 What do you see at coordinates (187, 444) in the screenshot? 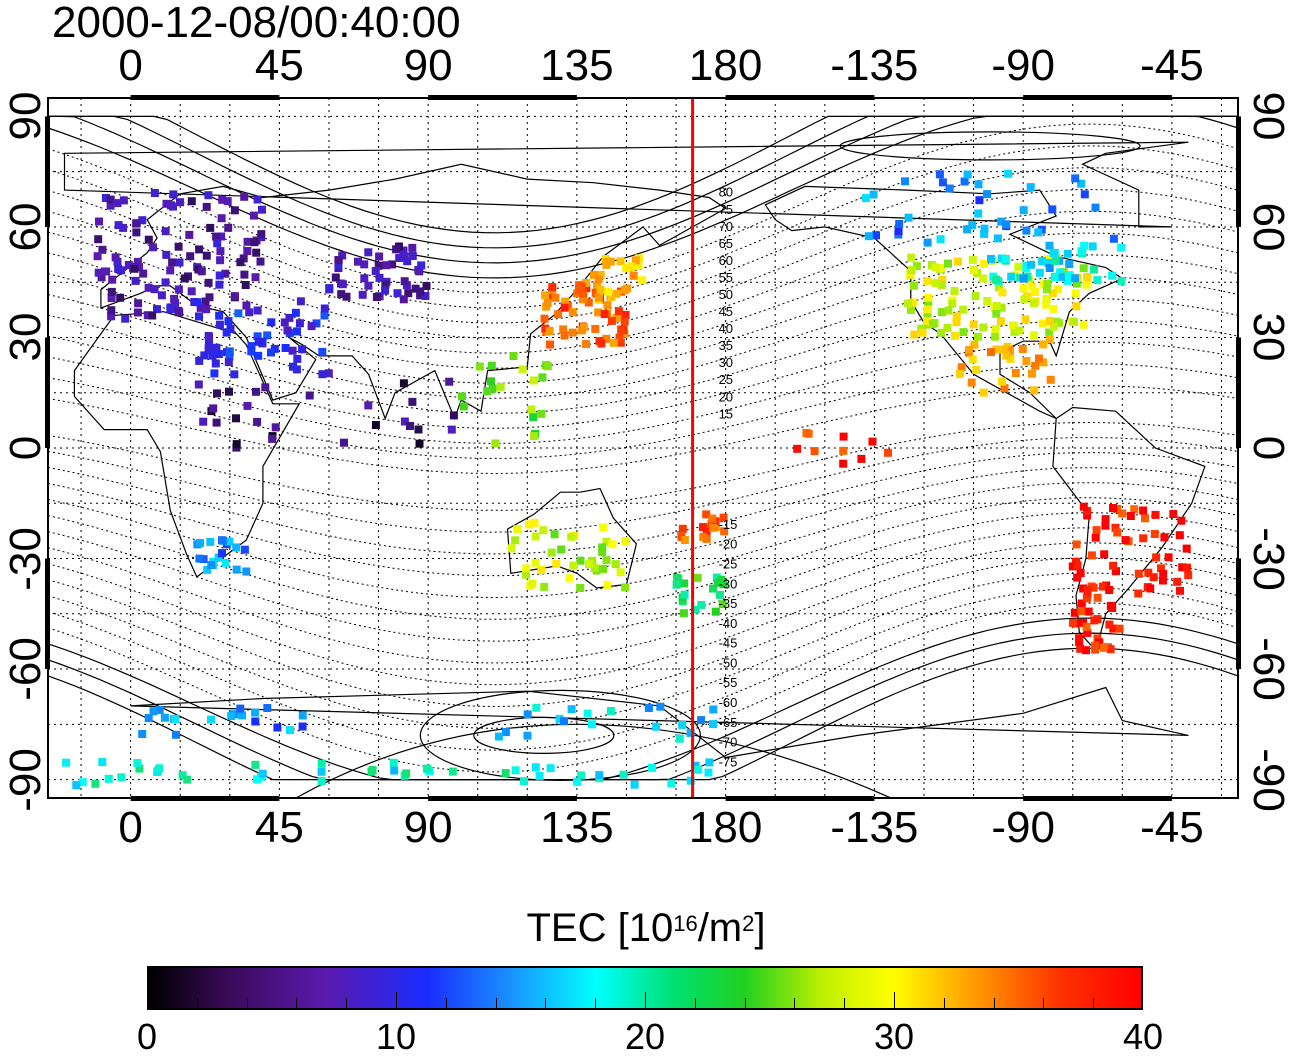
I see `coastline-africa` at bounding box center [187, 444].